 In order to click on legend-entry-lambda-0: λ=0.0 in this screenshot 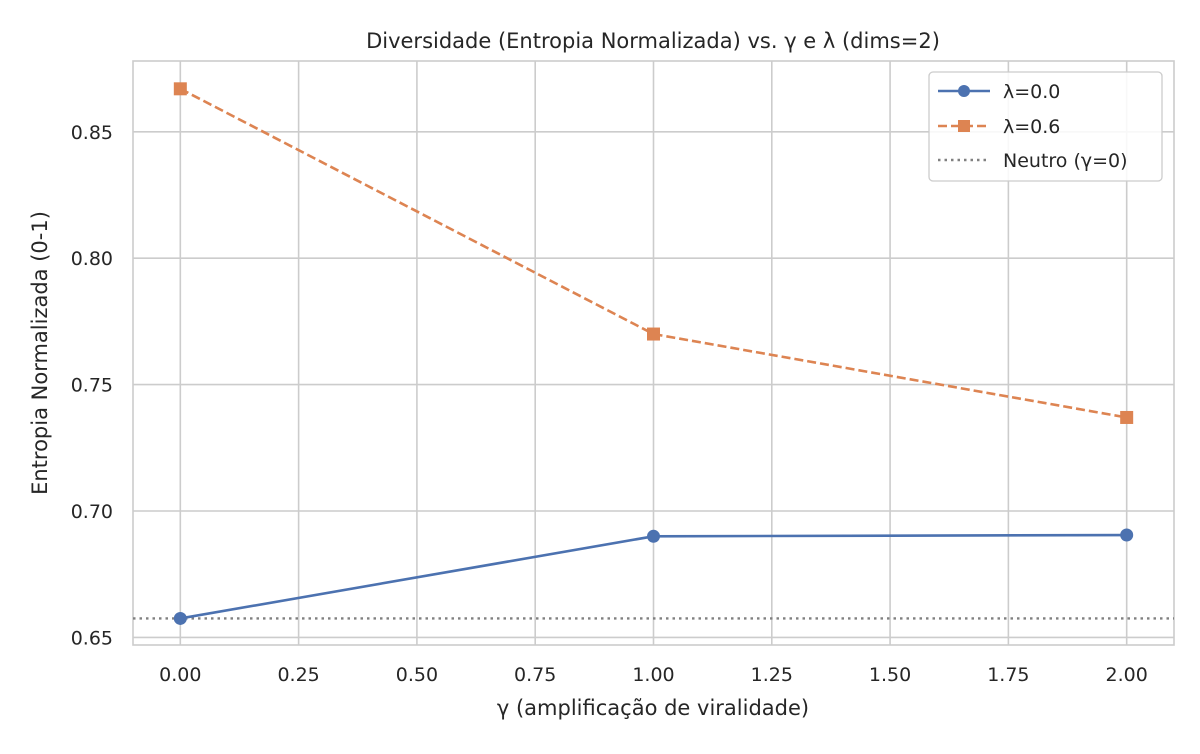, I will do `click(999, 92)`.